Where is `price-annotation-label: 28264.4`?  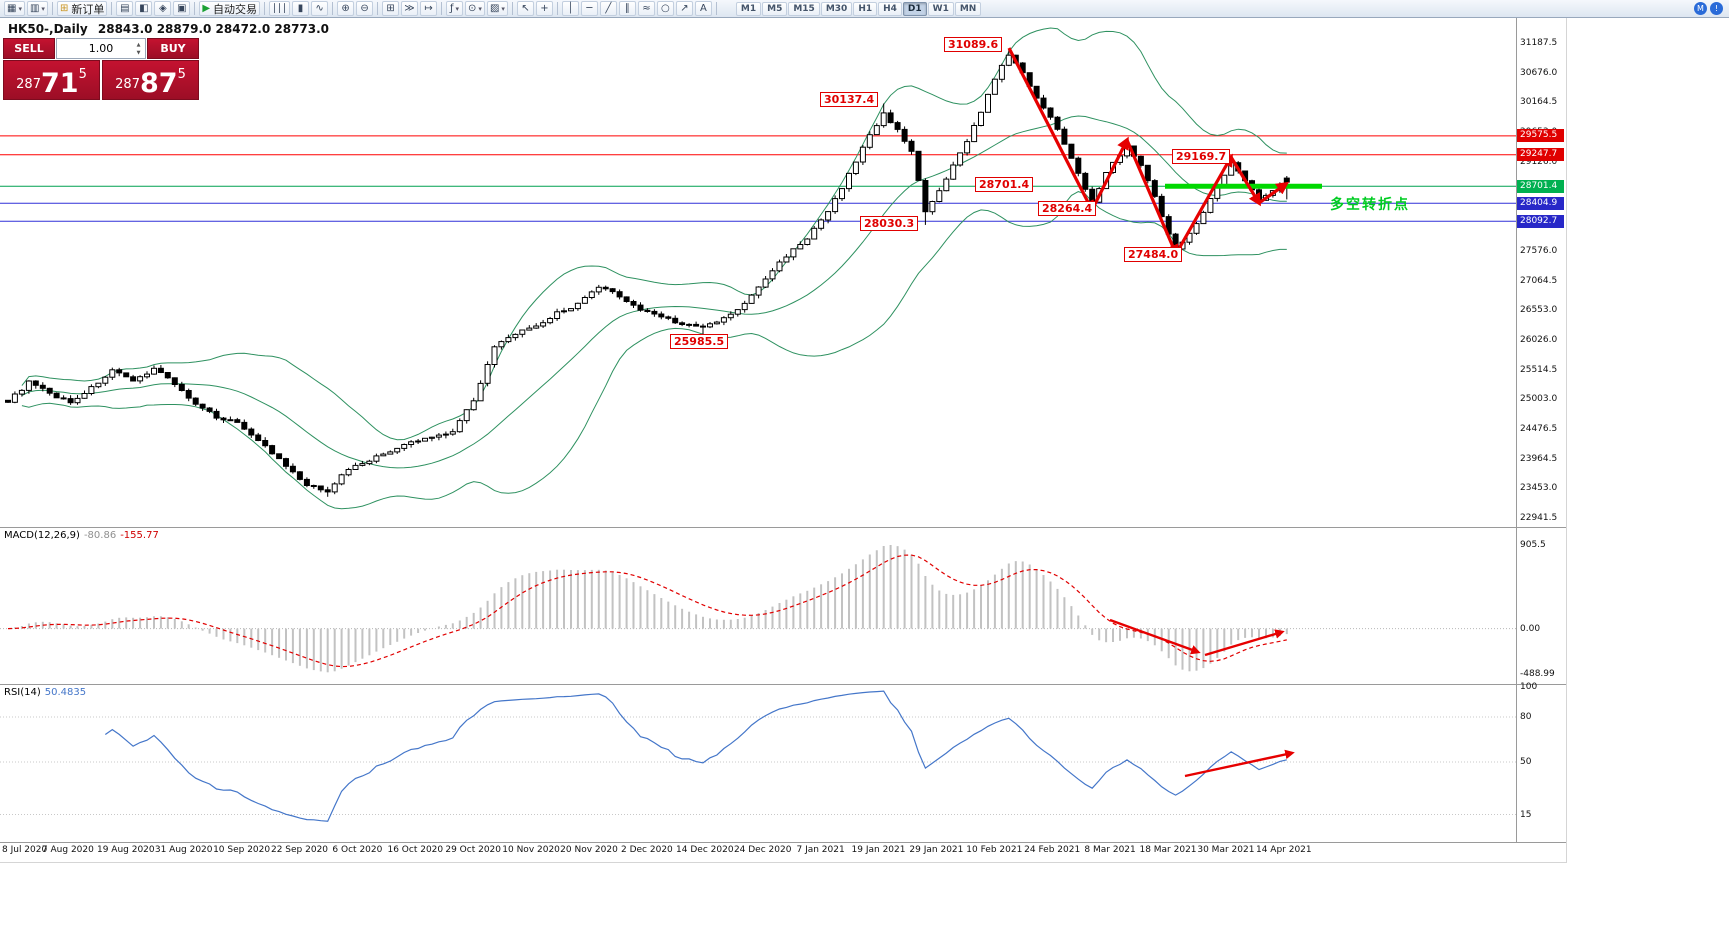
price-annotation-label: 28264.4 is located at coordinates (1067, 208).